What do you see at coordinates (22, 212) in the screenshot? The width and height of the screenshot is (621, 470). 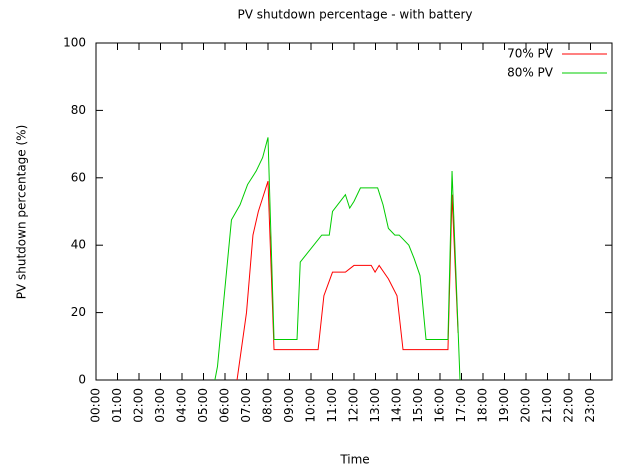 I see `y-axis-label: PV shutdown percentage (%)` at bounding box center [22, 212].